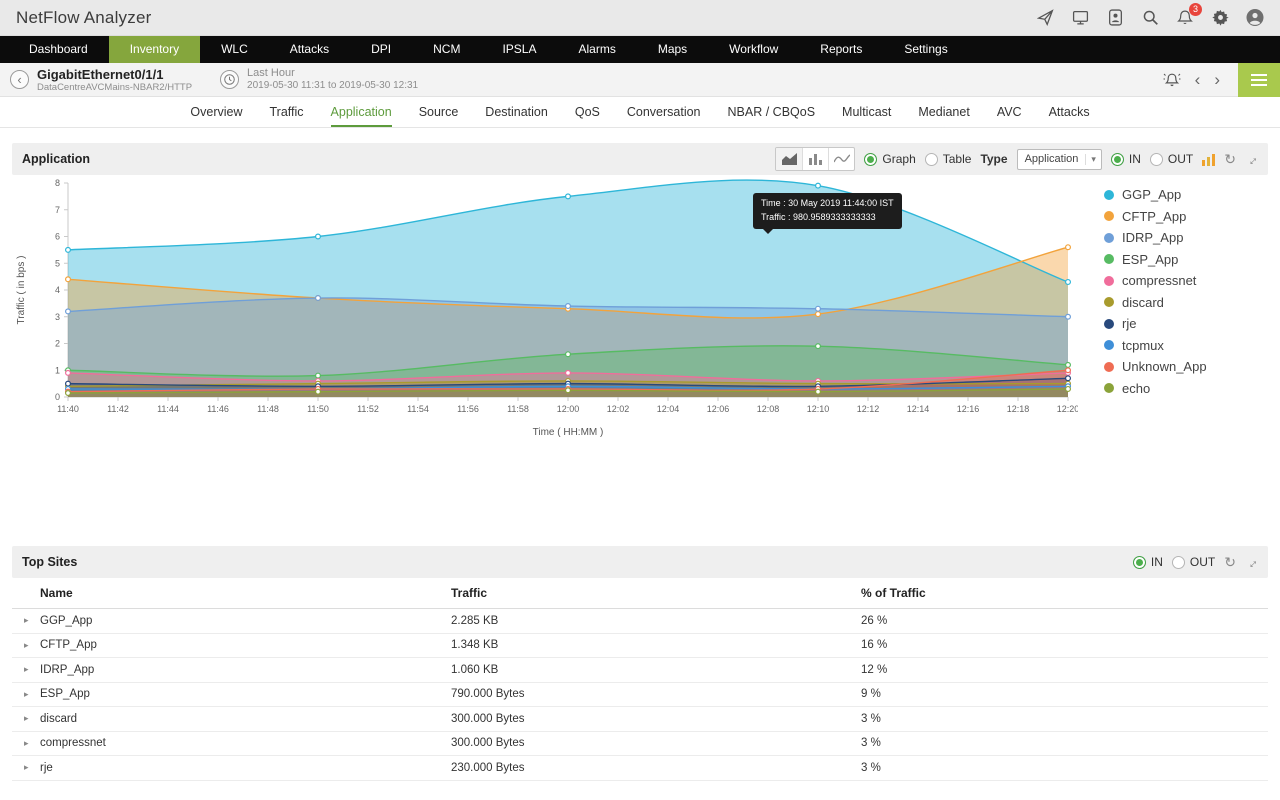 The image size is (1280, 800). What do you see at coordinates (1195, 9) in the screenshot?
I see `notification-badge: 3` at bounding box center [1195, 9].